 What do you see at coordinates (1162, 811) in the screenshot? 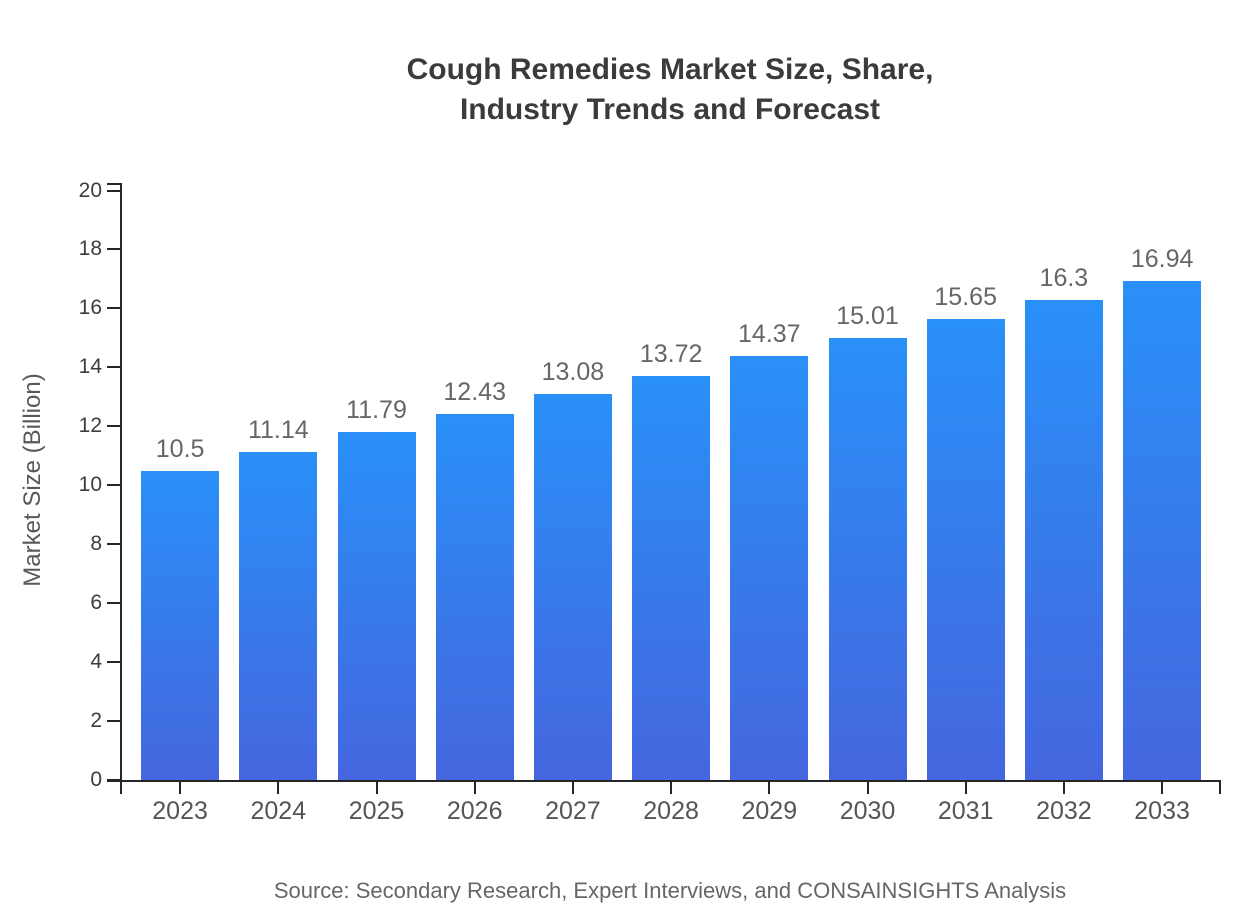
I see `x-axis-tick-label: 2033` at bounding box center [1162, 811].